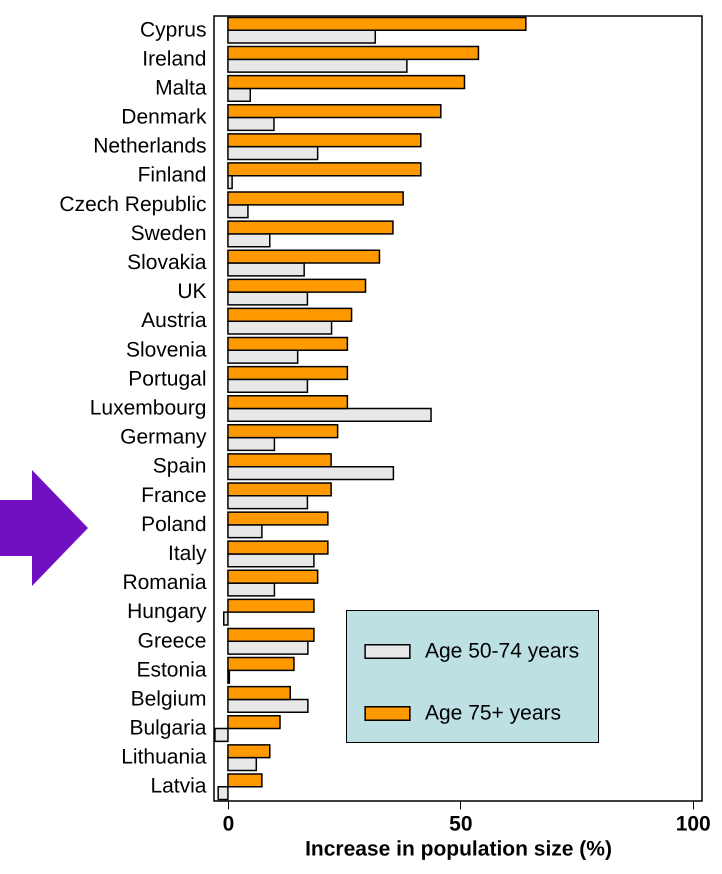 This screenshot has width=722, height=874. Describe the element at coordinates (148, 408) in the screenshot. I see `y-tick-label: Luxembourg` at that location.